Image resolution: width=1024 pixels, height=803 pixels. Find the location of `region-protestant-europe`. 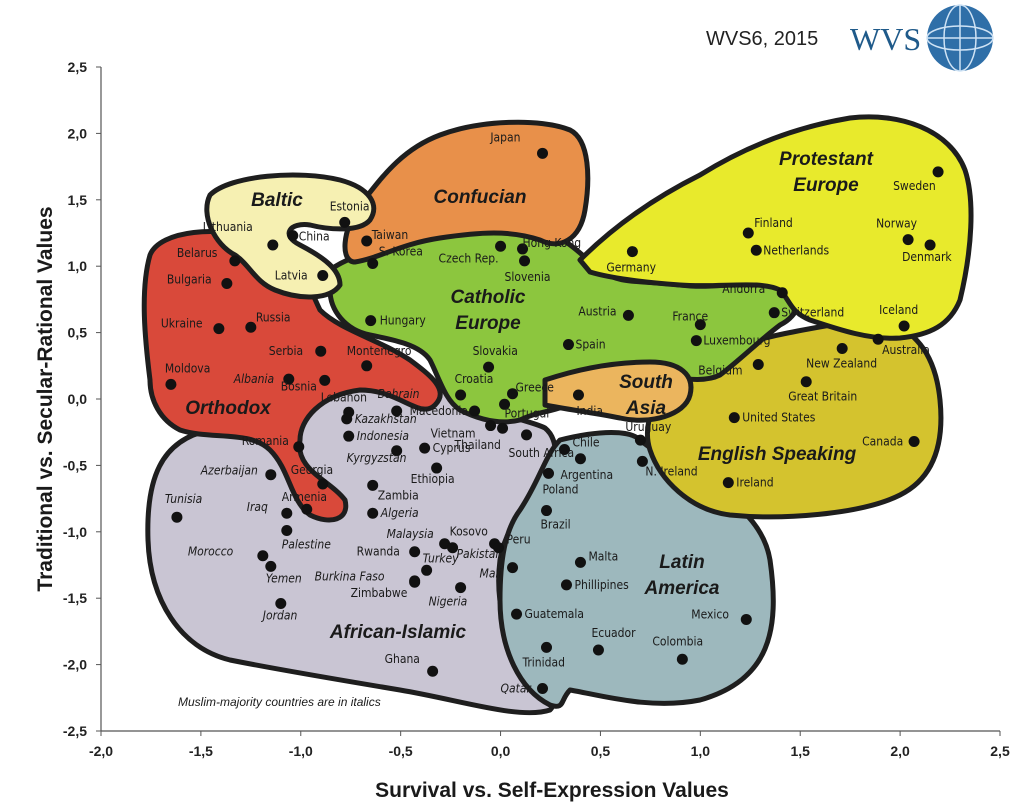

region-protestant-europe is located at coordinates (775, 227).